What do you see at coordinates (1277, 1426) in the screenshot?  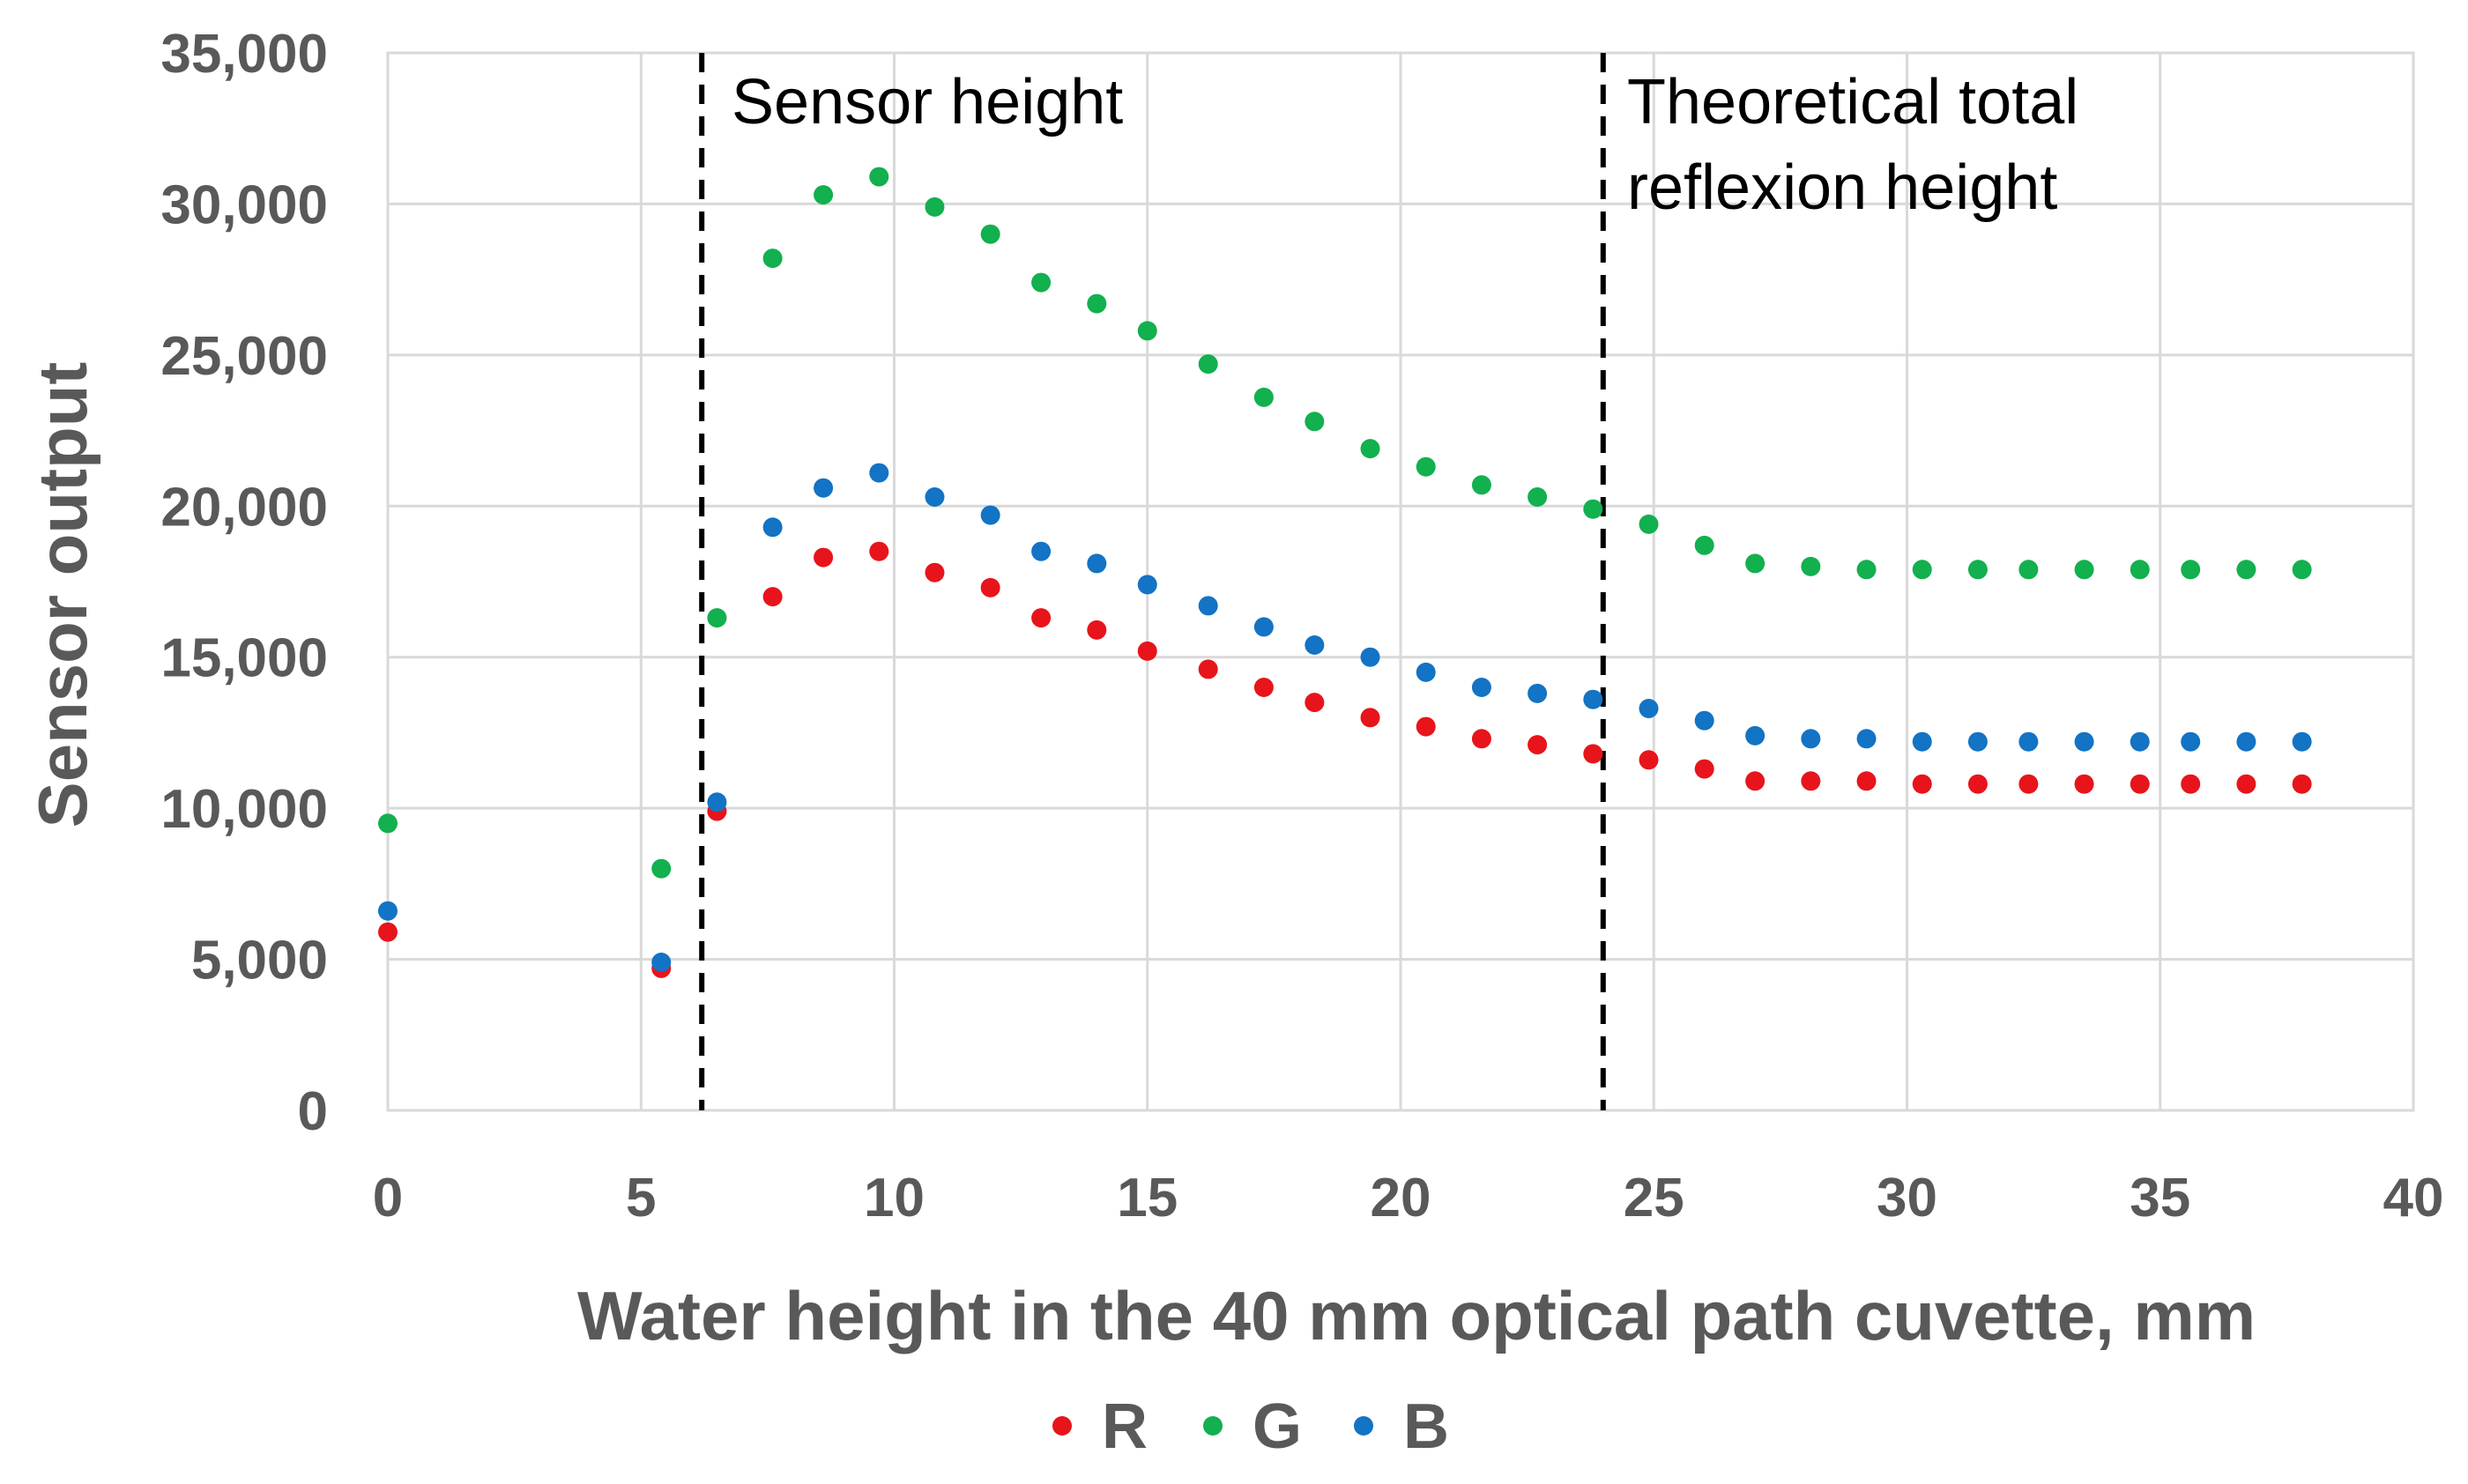 I see `legend-label-G: G` at bounding box center [1277, 1426].